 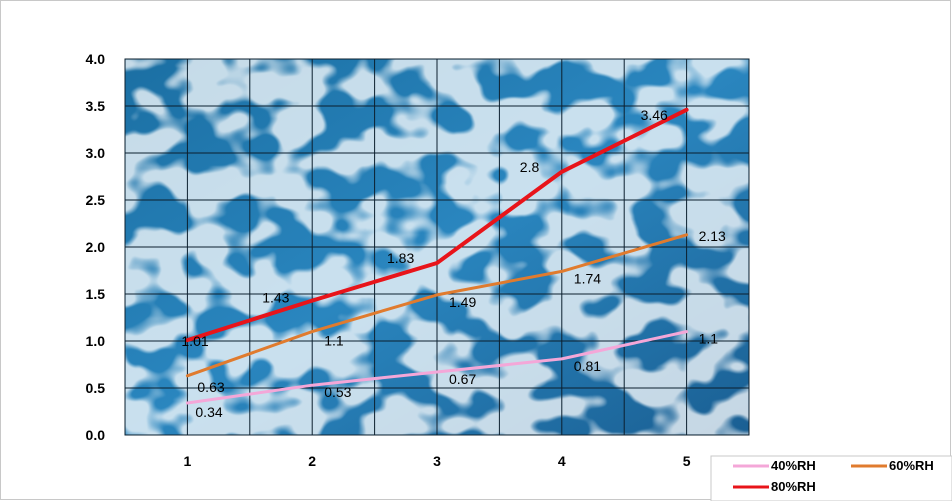 I want to click on data-label: 0.81, so click(x=587, y=366).